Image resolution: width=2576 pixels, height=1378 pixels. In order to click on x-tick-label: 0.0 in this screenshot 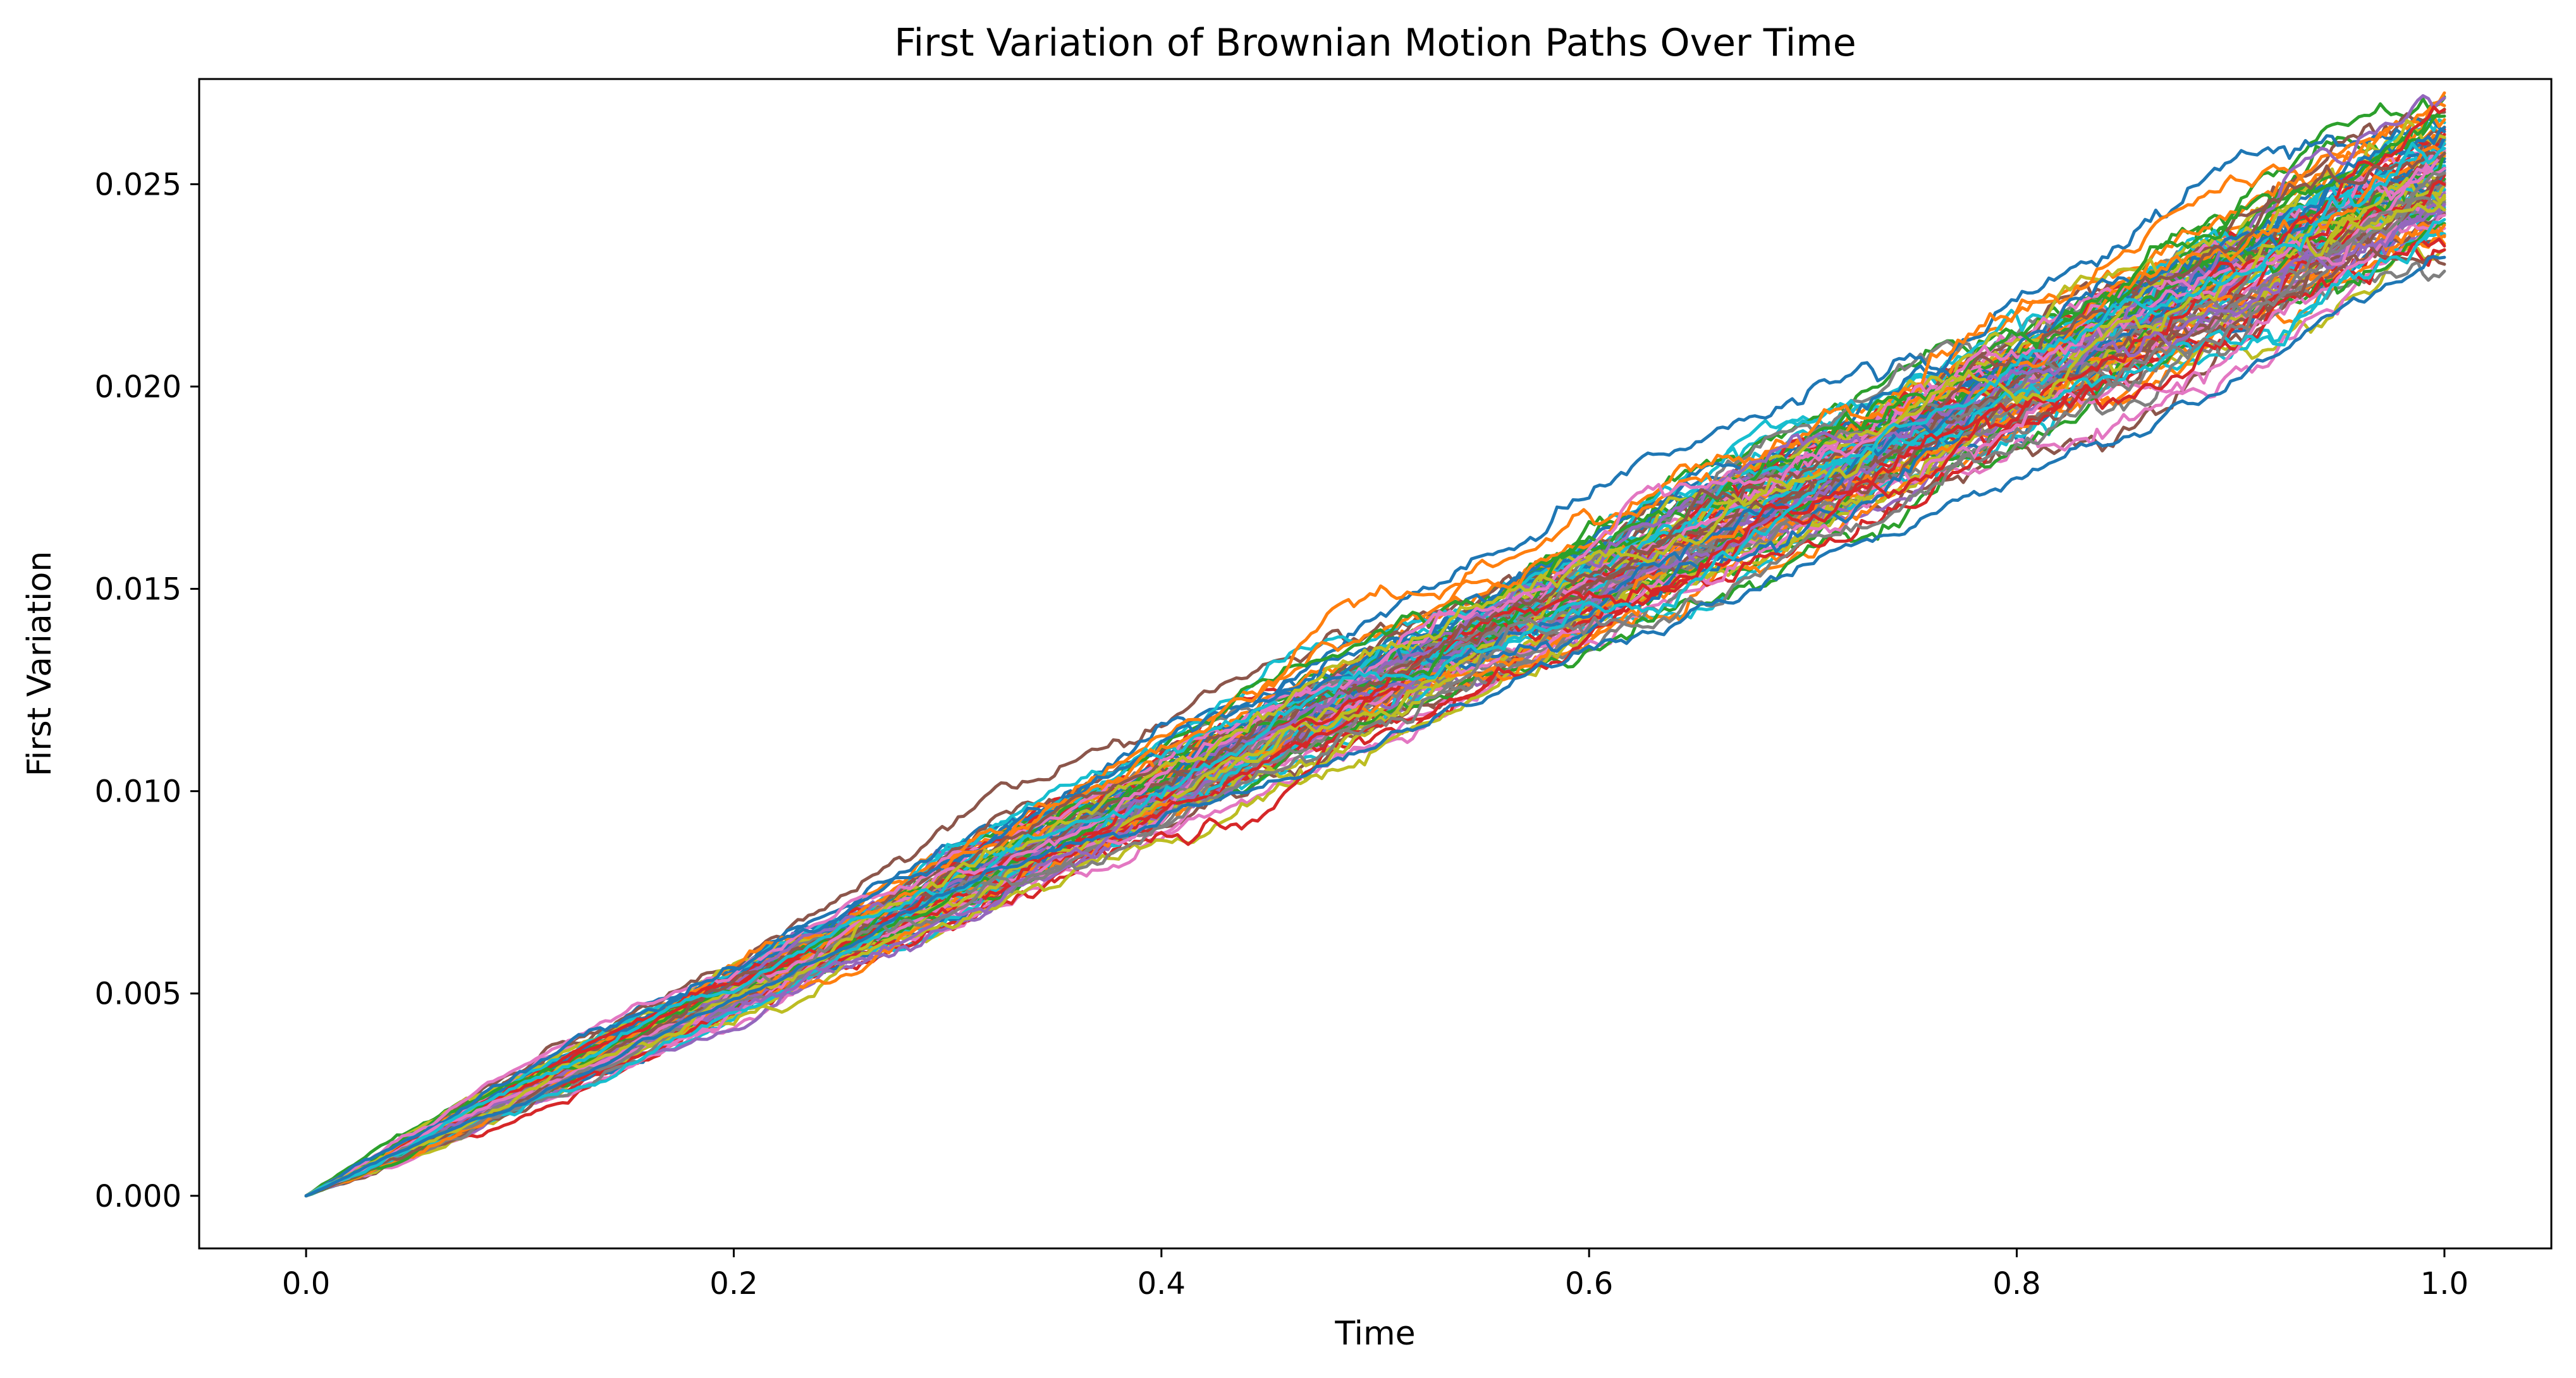, I will do `click(306, 1284)`.